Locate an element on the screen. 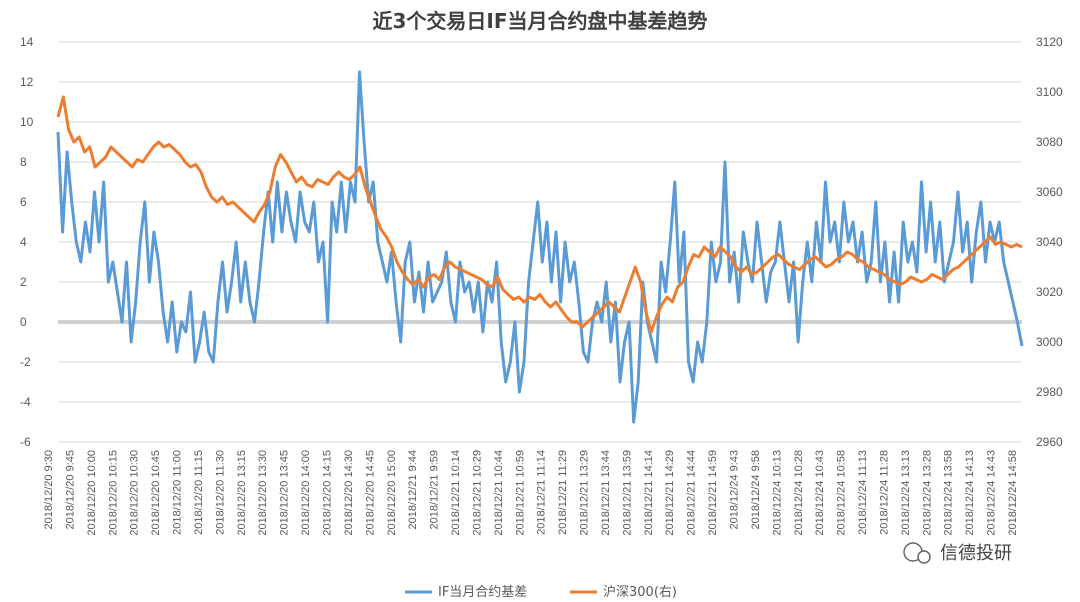  x-tick-label: 2018/12/20 11:00 is located at coordinates (178, 492).